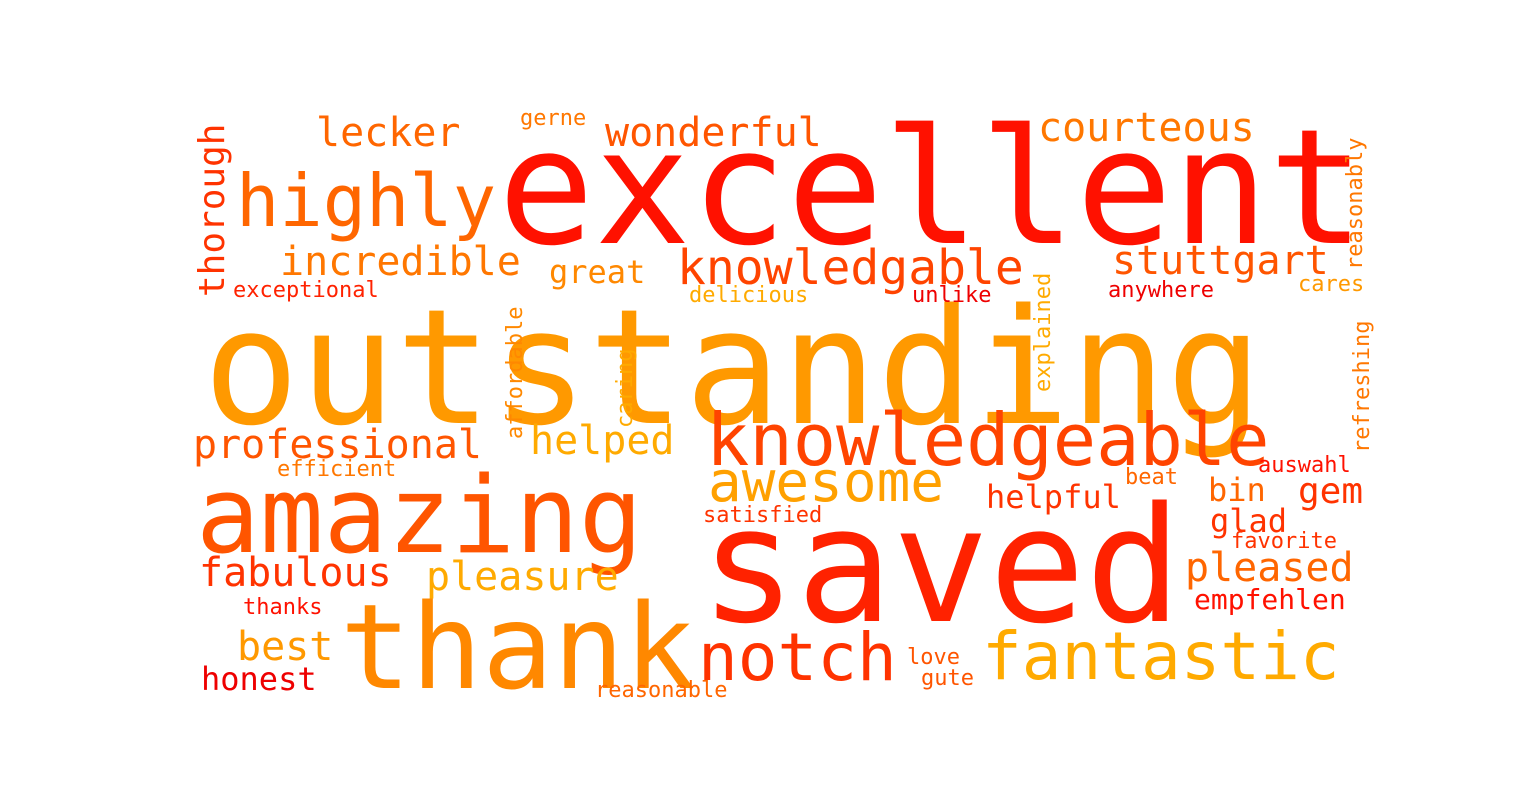 The width and height of the screenshot is (1536, 807). What do you see at coordinates (518, 647) in the screenshot?
I see `word-thank: thank` at bounding box center [518, 647].